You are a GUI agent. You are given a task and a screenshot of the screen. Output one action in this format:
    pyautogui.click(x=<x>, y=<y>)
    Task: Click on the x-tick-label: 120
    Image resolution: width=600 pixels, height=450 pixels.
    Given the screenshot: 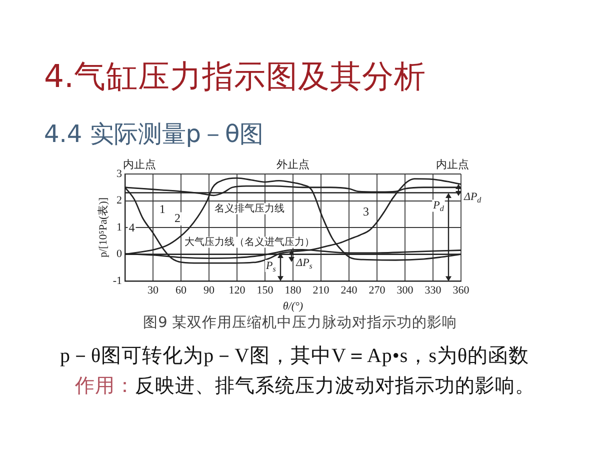 What is the action you would take?
    pyautogui.click(x=237, y=290)
    